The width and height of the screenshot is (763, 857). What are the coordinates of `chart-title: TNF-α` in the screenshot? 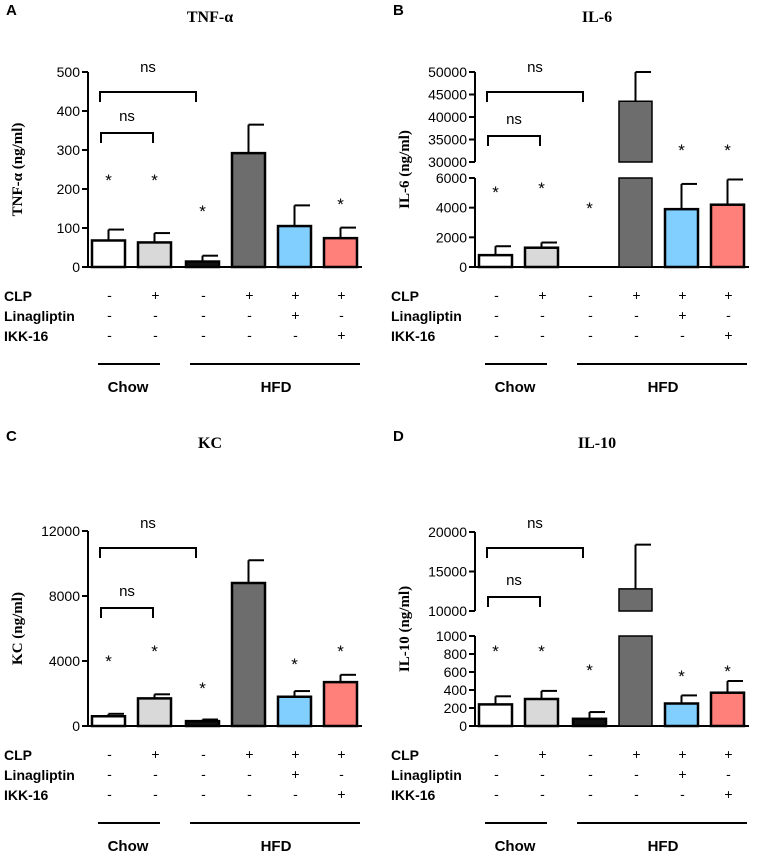 It's located at (210, 17).